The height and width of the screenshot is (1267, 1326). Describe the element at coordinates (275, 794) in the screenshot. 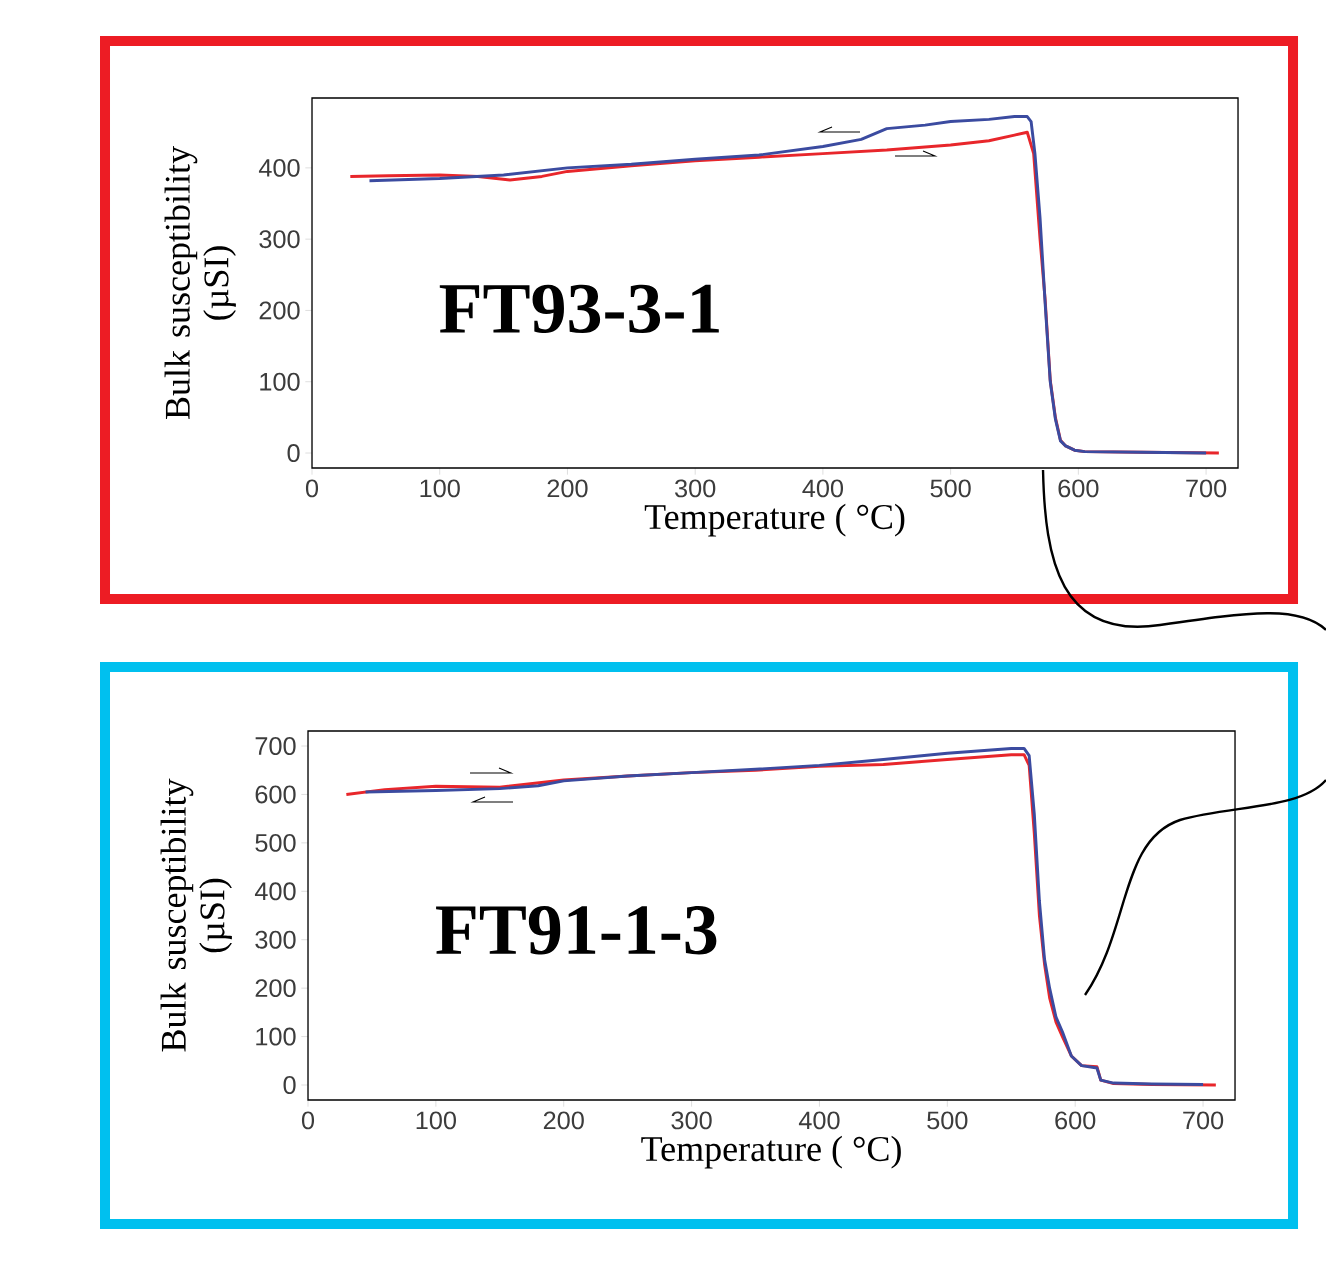

I see `y-tick-label: 600` at that location.